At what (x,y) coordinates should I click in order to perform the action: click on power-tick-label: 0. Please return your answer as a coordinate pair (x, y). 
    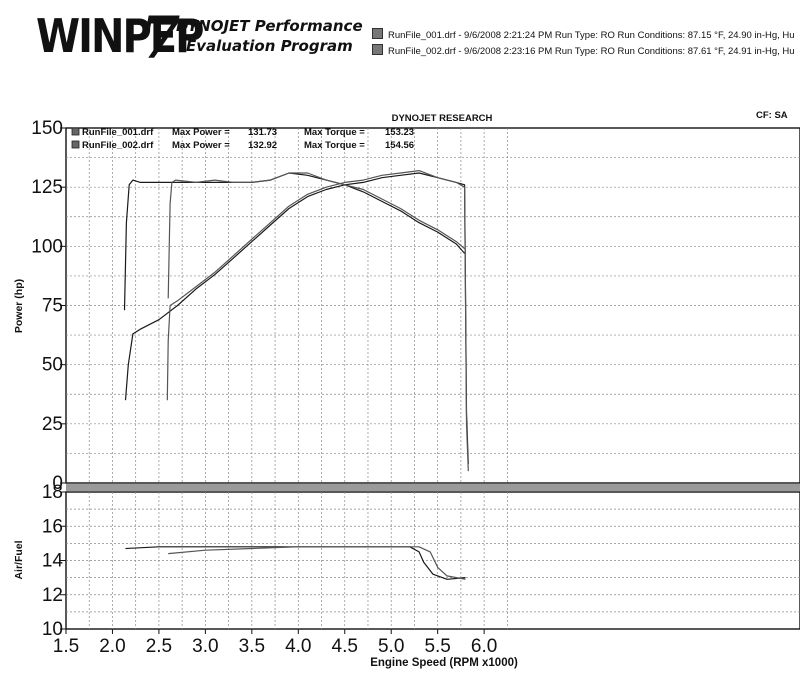
    Looking at the image, I should click on (57, 483).